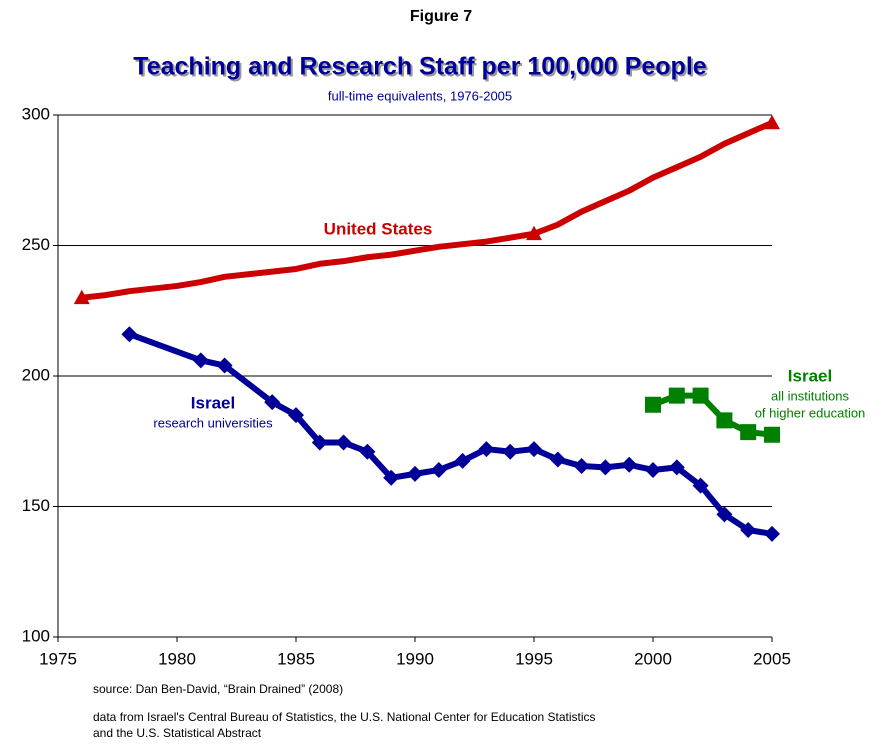 The height and width of the screenshot is (755, 883). What do you see at coordinates (653, 658) in the screenshot?
I see `x-tick-label: 2000` at bounding box center [653, 658].